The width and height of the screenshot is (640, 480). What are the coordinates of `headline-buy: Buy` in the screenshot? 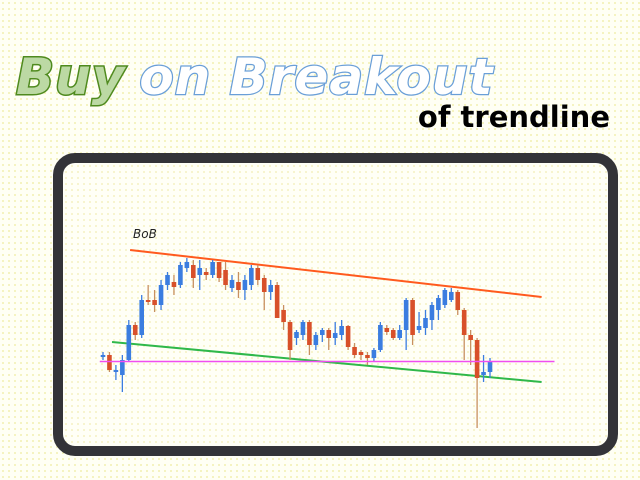 It's located at (70, 77).